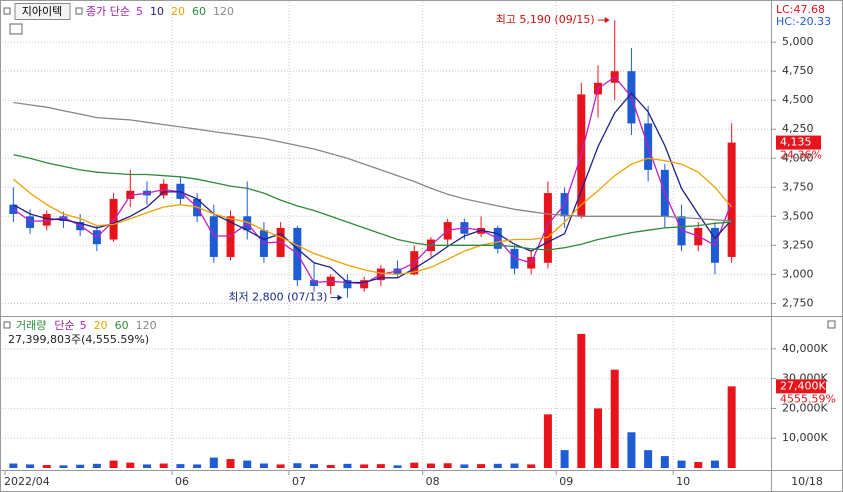  Describe the element at coordinates (803, 21) in the screenshot. I see `hc-label: HC:-20.33` at that location.